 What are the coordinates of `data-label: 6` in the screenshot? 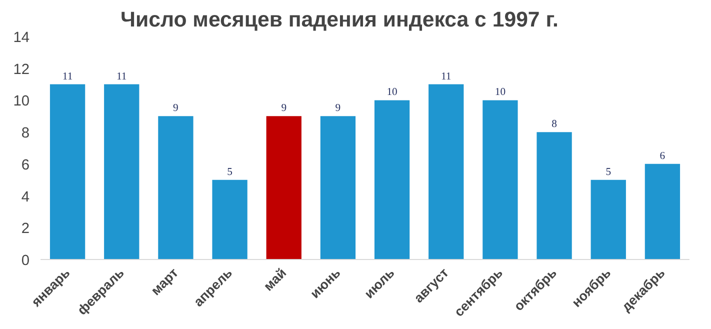 It's located at (663, 156).